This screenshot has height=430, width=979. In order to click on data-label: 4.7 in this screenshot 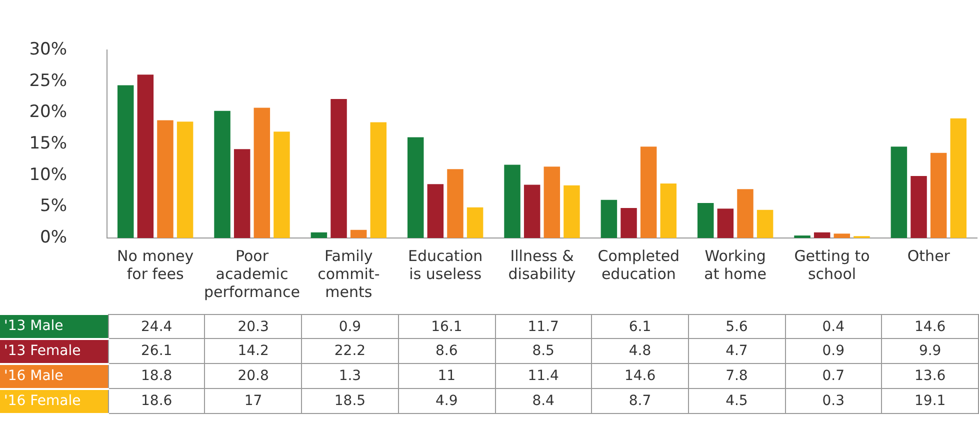, I will do `click(737, 351)`.